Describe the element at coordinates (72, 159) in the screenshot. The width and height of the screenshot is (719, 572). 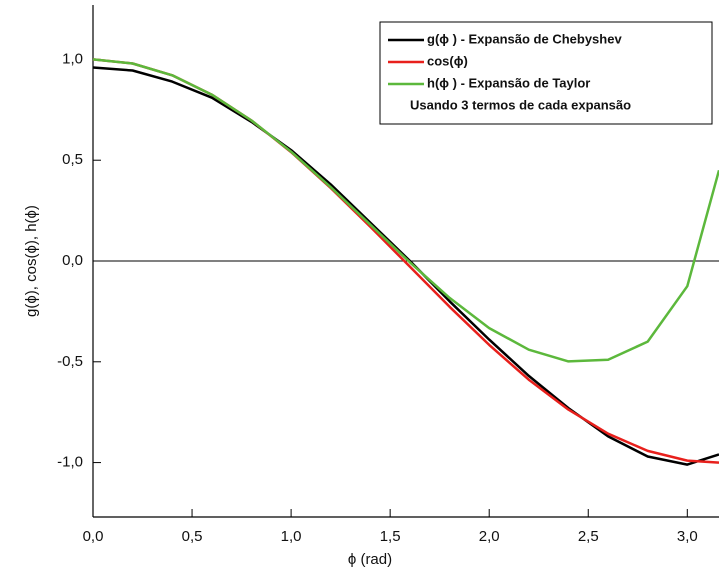
I see `y-tick-label: 0,5` at that location.